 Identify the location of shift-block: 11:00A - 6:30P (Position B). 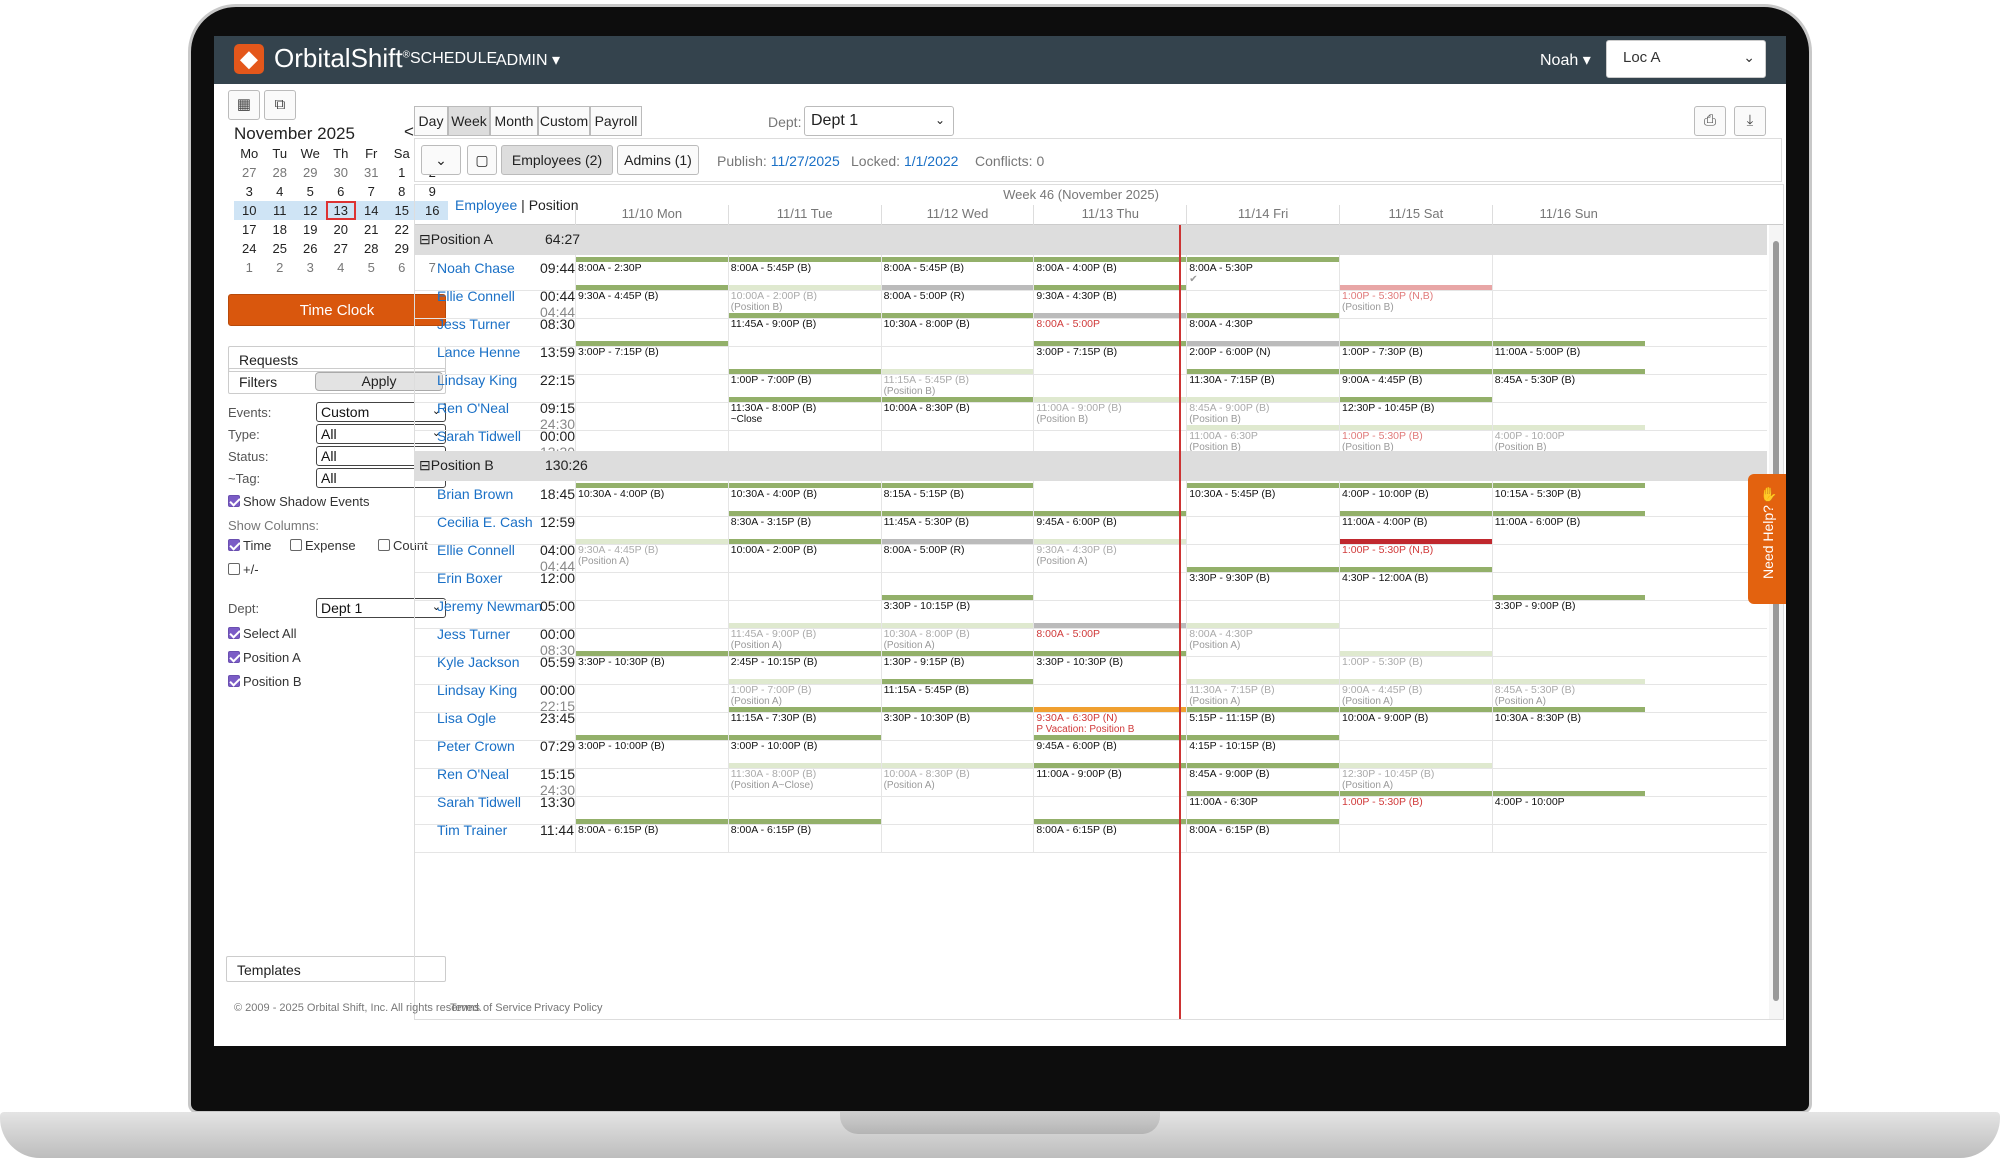
(1263, 439).